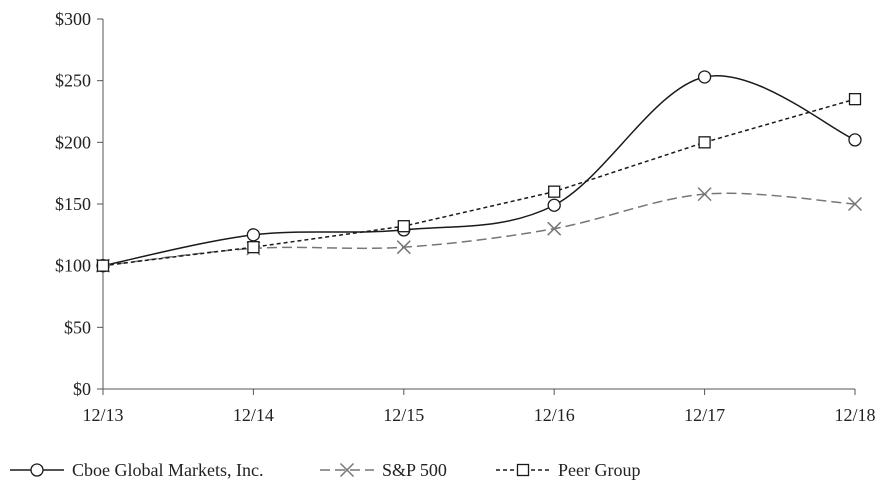 This screenshot has width=884, height=496. Describe the element at coordinates (479, 407) in the screenshot. I see `x-axis-ticks: 12/13 12/14 12/15 12/16 12/17 12/18` at that location.